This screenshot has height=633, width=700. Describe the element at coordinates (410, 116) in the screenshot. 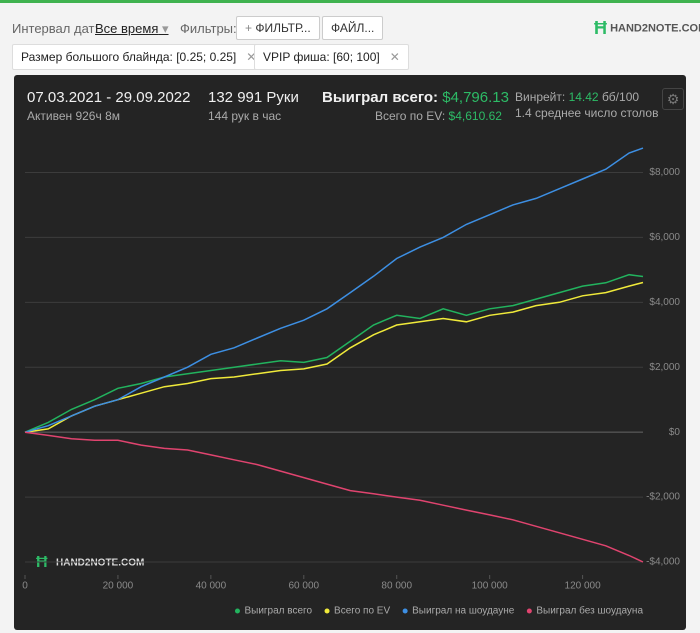

I see `ev-label: Всего по EV:` at that location.